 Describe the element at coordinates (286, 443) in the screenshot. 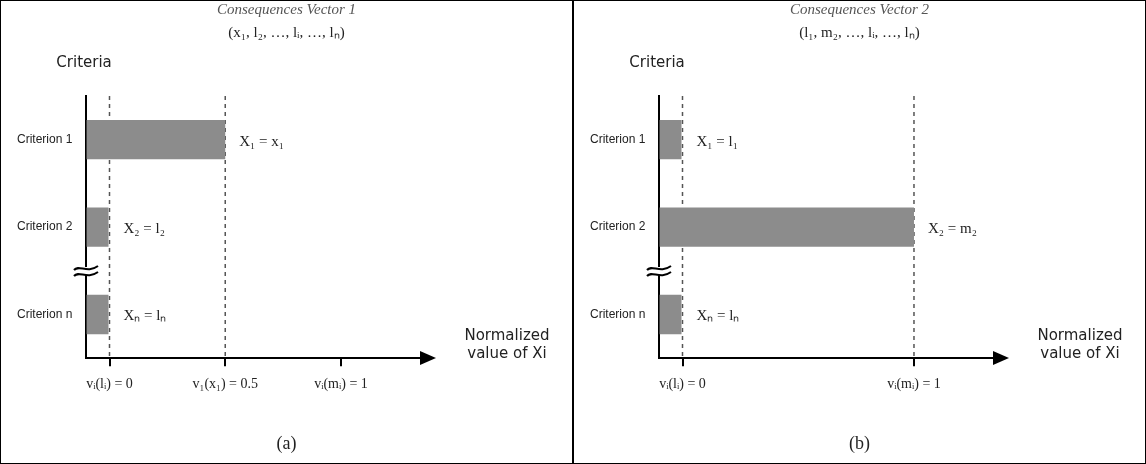

I see `text: (a)` at that location.